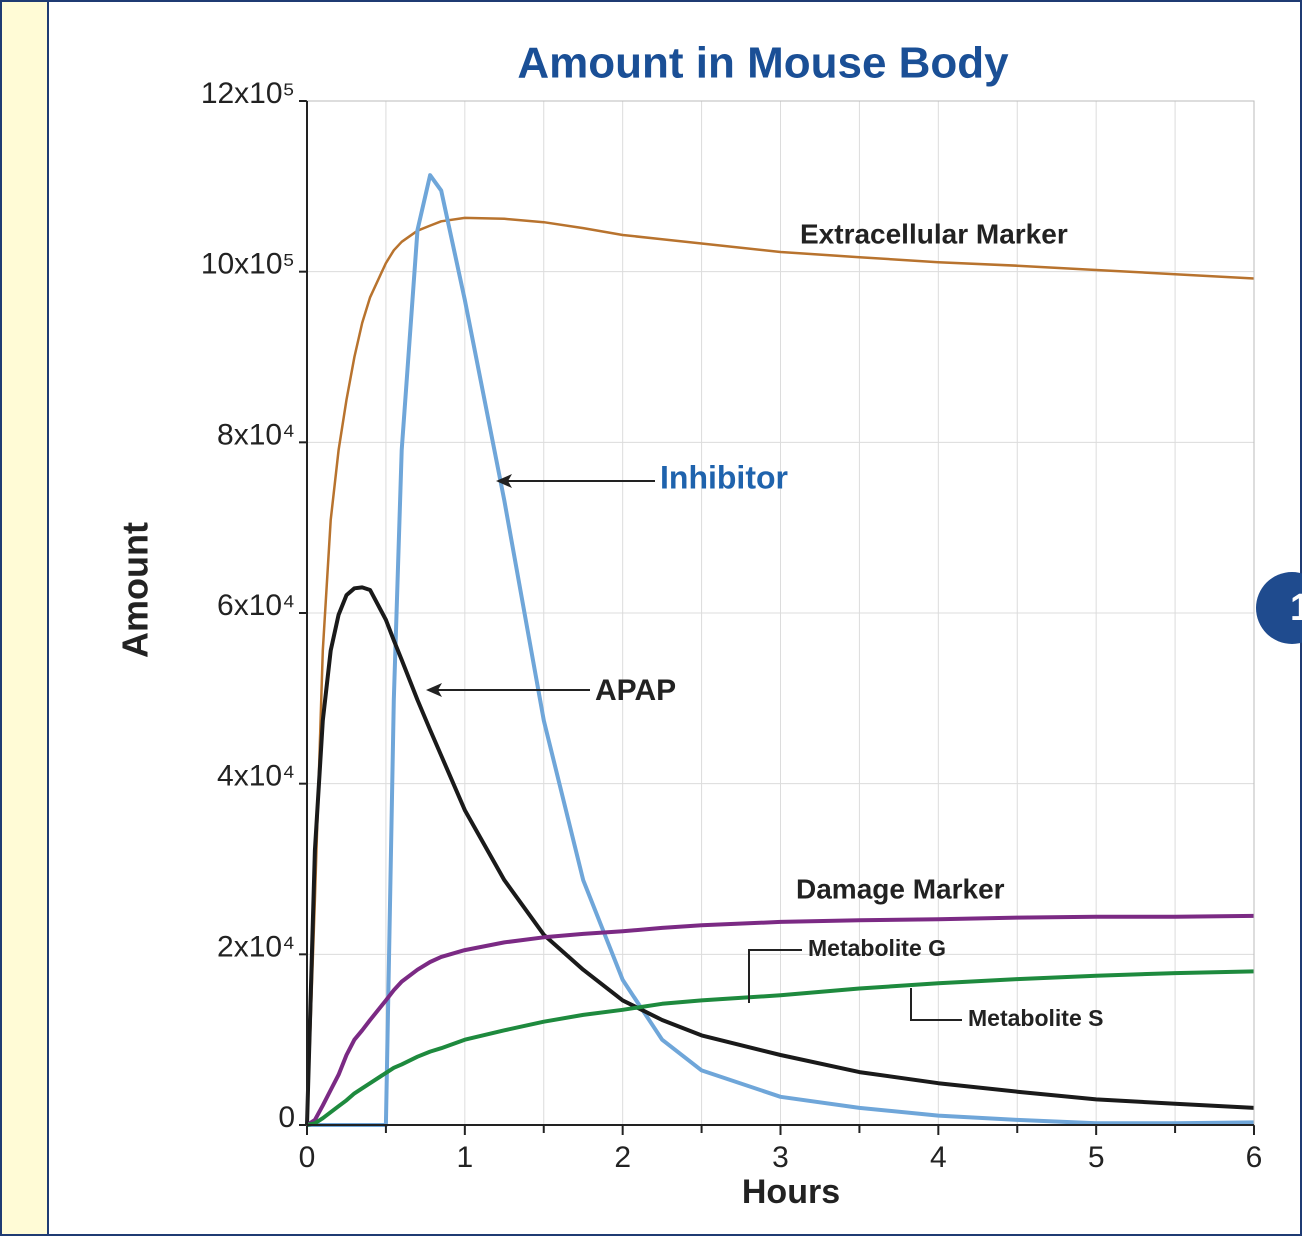 The width and height of the screenshot is (1302, 1241). Describe the element at coordinates (464, 1157) in the screenshot. I see `x-tick-label: 1` at that location.